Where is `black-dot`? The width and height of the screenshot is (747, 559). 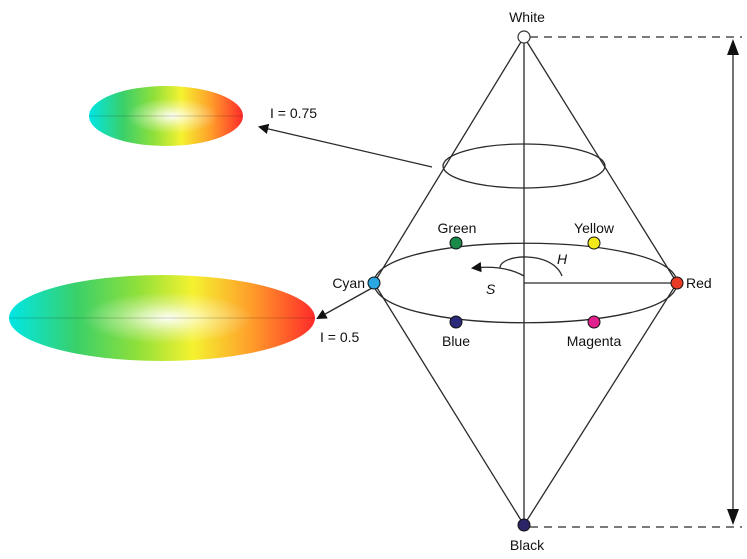 black-dot is located at coordinates (524, 525).